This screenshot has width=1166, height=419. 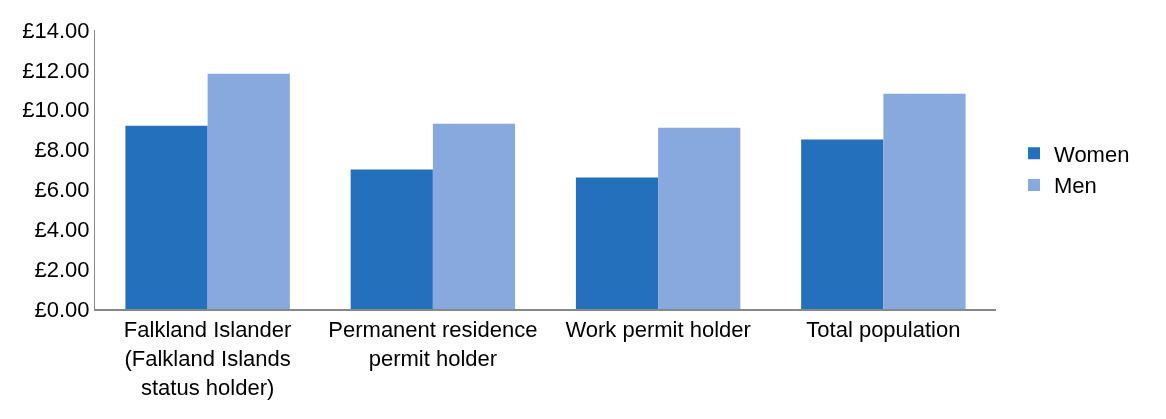 What do you see at coordinates (62, 229) in the screenshot?
I see `y-tick-label: £4.00` at bounding box center [62, 229].